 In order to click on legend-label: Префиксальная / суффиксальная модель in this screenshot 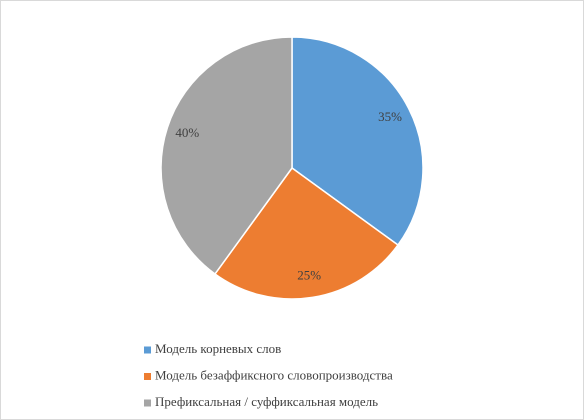, I will do `click(266, 401)`.